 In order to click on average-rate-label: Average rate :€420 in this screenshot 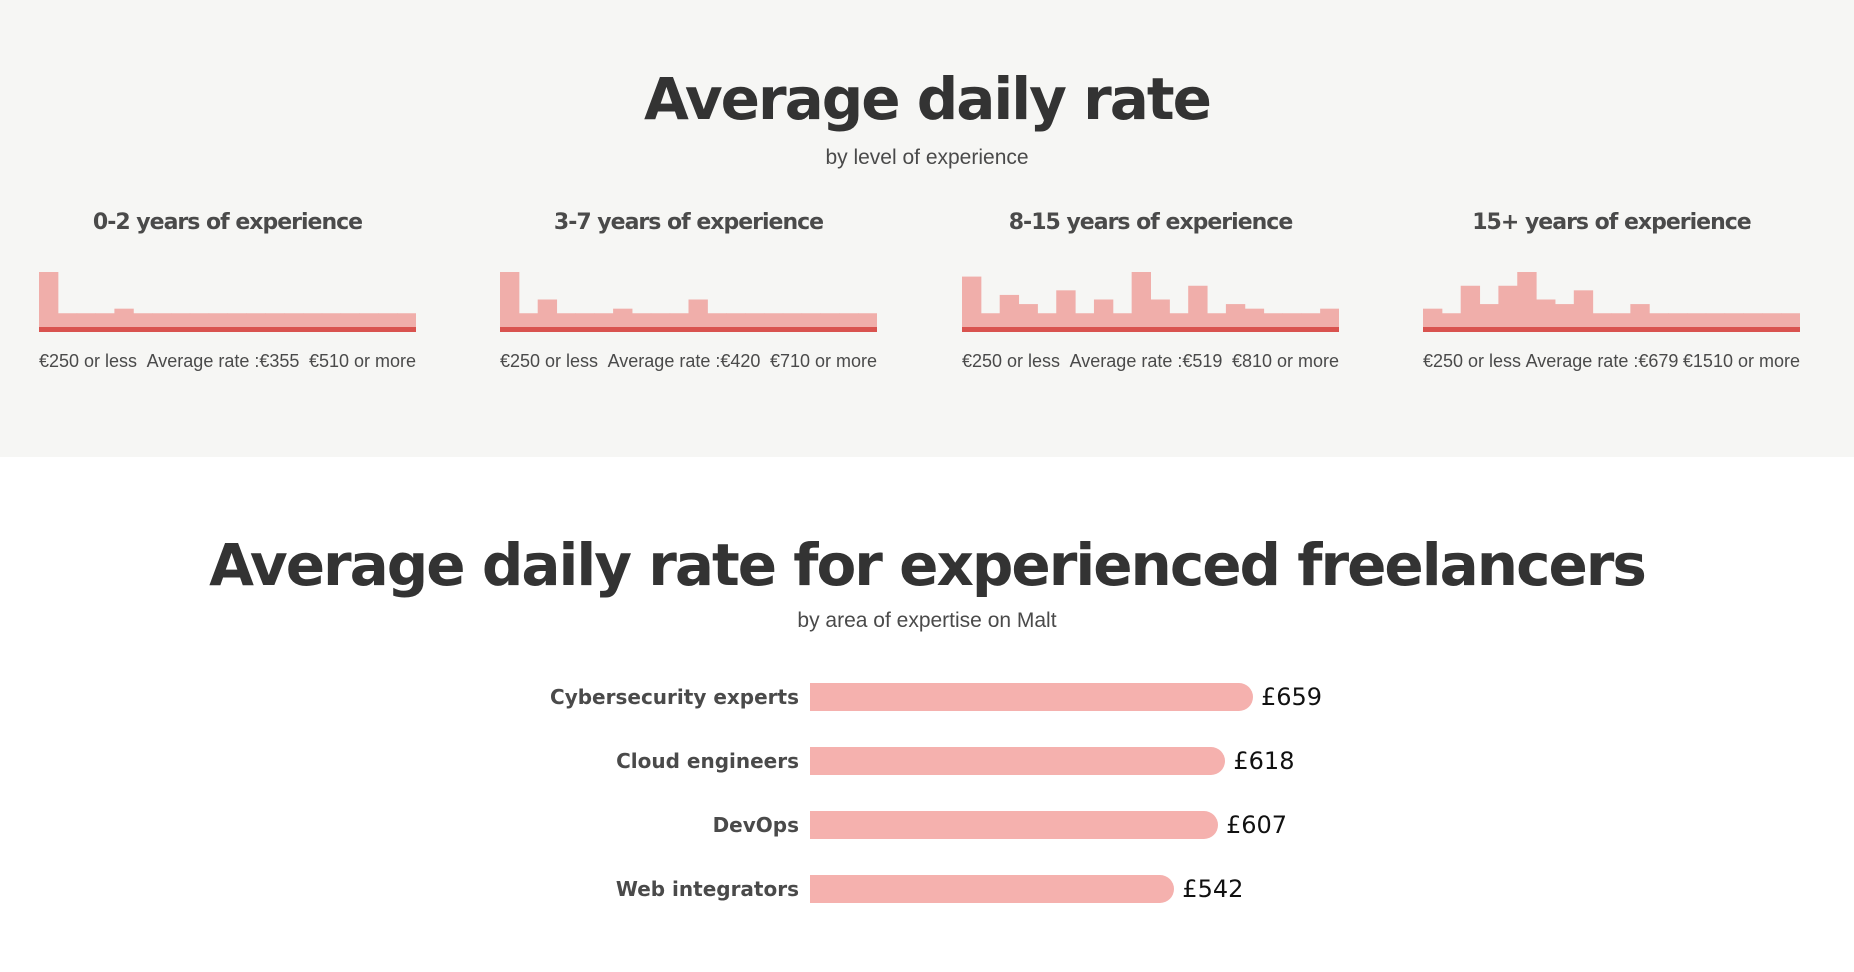, I will do `click(684, 360)`.